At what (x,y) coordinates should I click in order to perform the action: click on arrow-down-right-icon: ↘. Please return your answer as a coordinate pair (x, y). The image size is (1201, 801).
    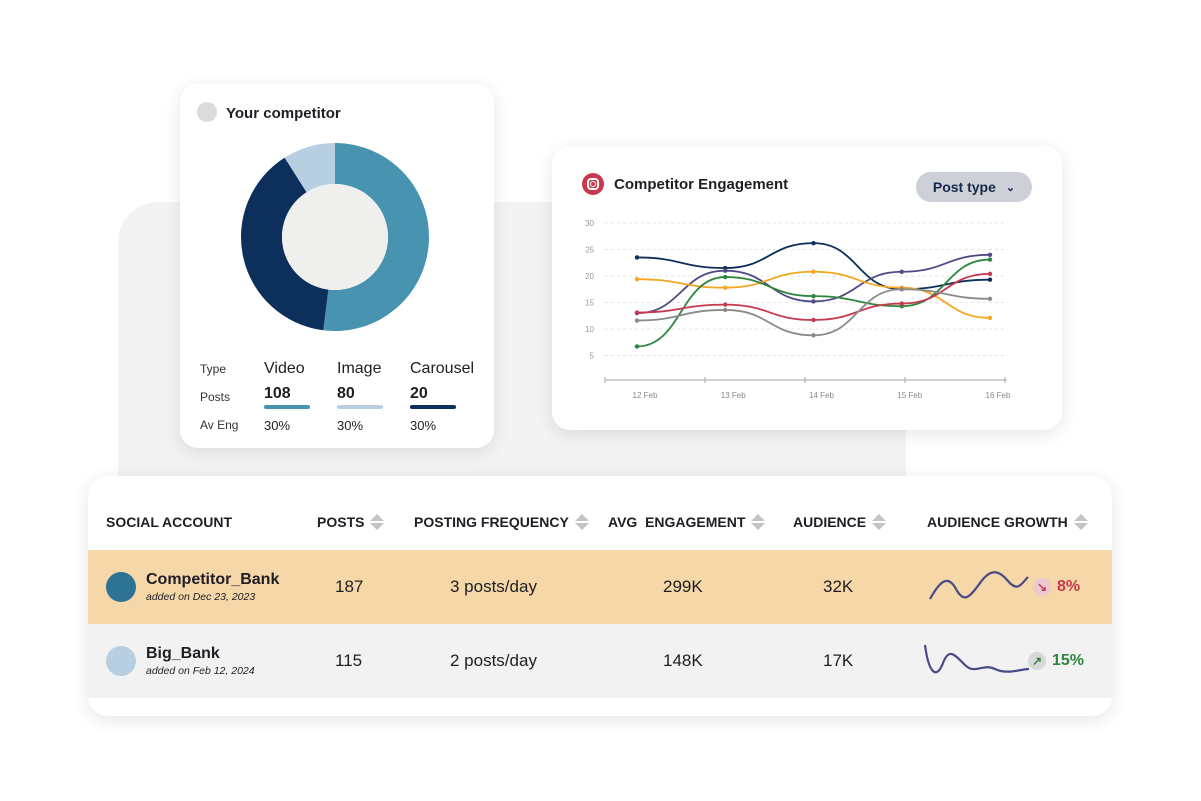
    Looking at the image, I should click on (1042, 587).